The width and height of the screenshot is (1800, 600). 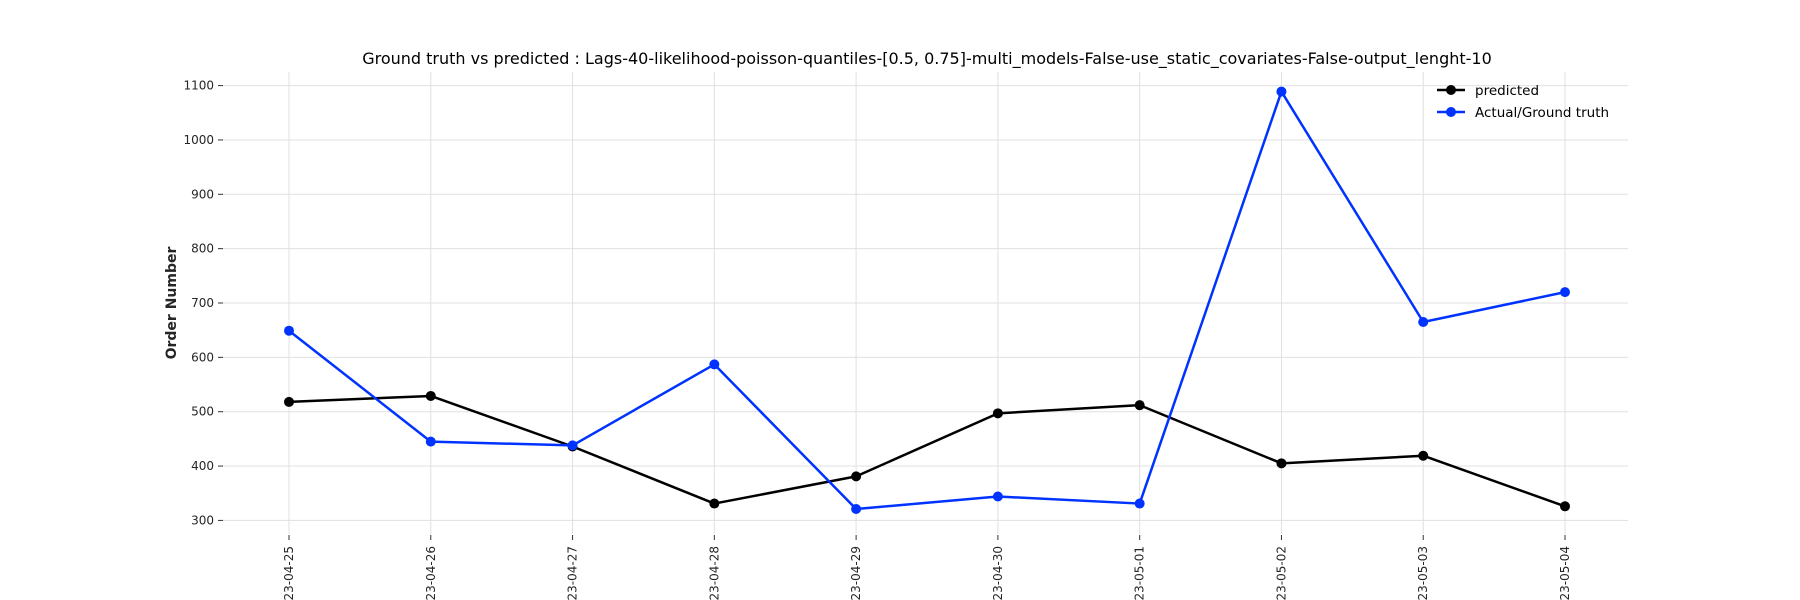 I want to click on x-tick-label: 2023-05-03, so click(x=1423, y=573).